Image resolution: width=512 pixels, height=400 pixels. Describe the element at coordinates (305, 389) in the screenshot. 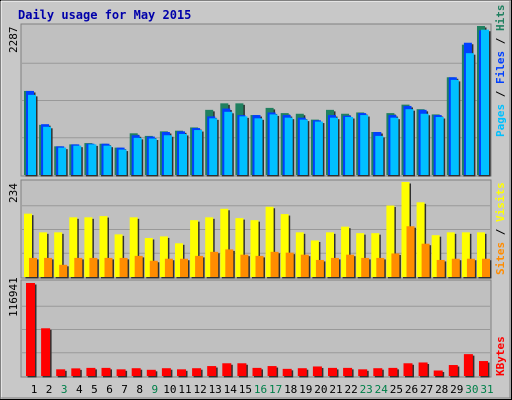

I see `x-tick-label-19: 19` at that location.